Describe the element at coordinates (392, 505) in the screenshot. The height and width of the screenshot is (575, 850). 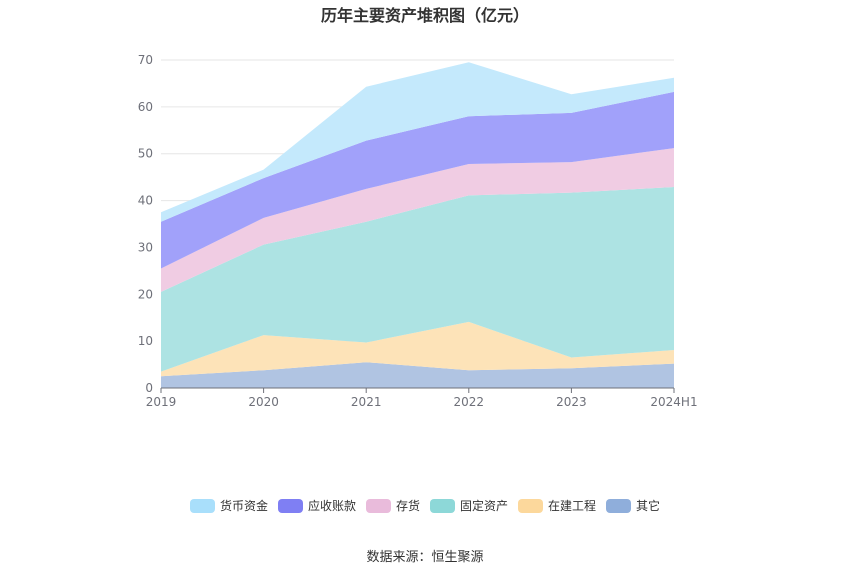
I see `legend-item-存货: 存货` at that location.